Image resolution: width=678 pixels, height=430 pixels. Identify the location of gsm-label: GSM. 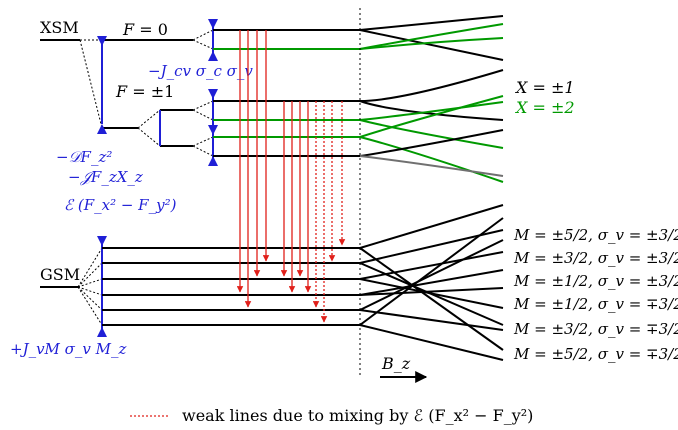
(60, 274).